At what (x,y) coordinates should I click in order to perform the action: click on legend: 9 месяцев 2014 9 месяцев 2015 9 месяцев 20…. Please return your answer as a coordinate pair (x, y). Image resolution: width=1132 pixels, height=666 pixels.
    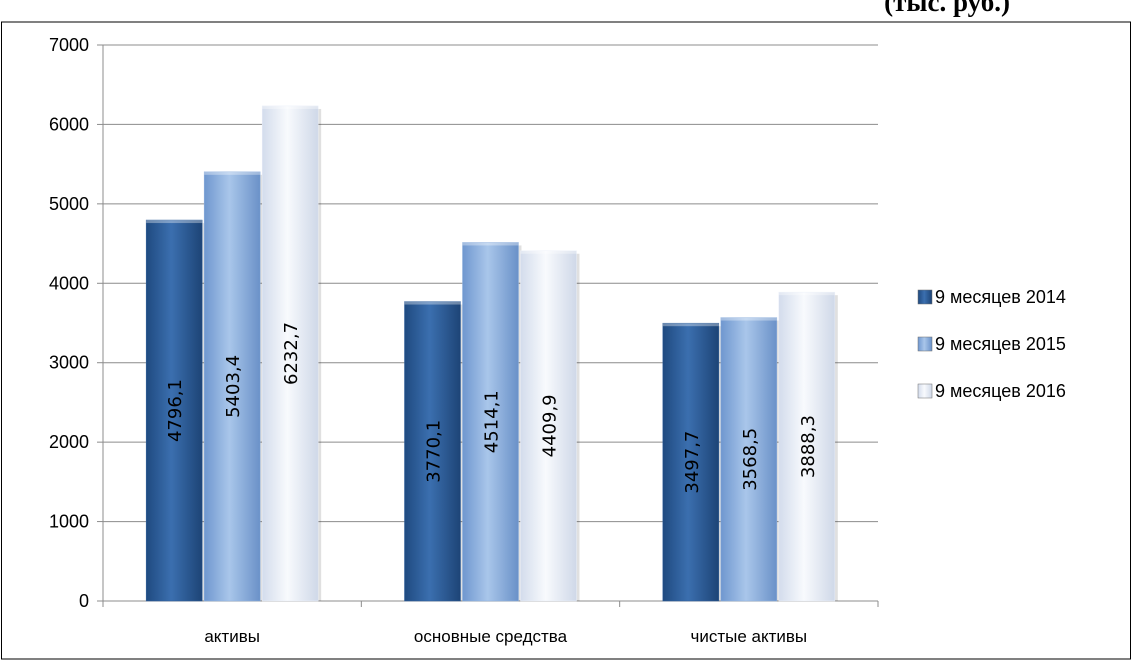
    Looking at the image, I should click on (991, 344).